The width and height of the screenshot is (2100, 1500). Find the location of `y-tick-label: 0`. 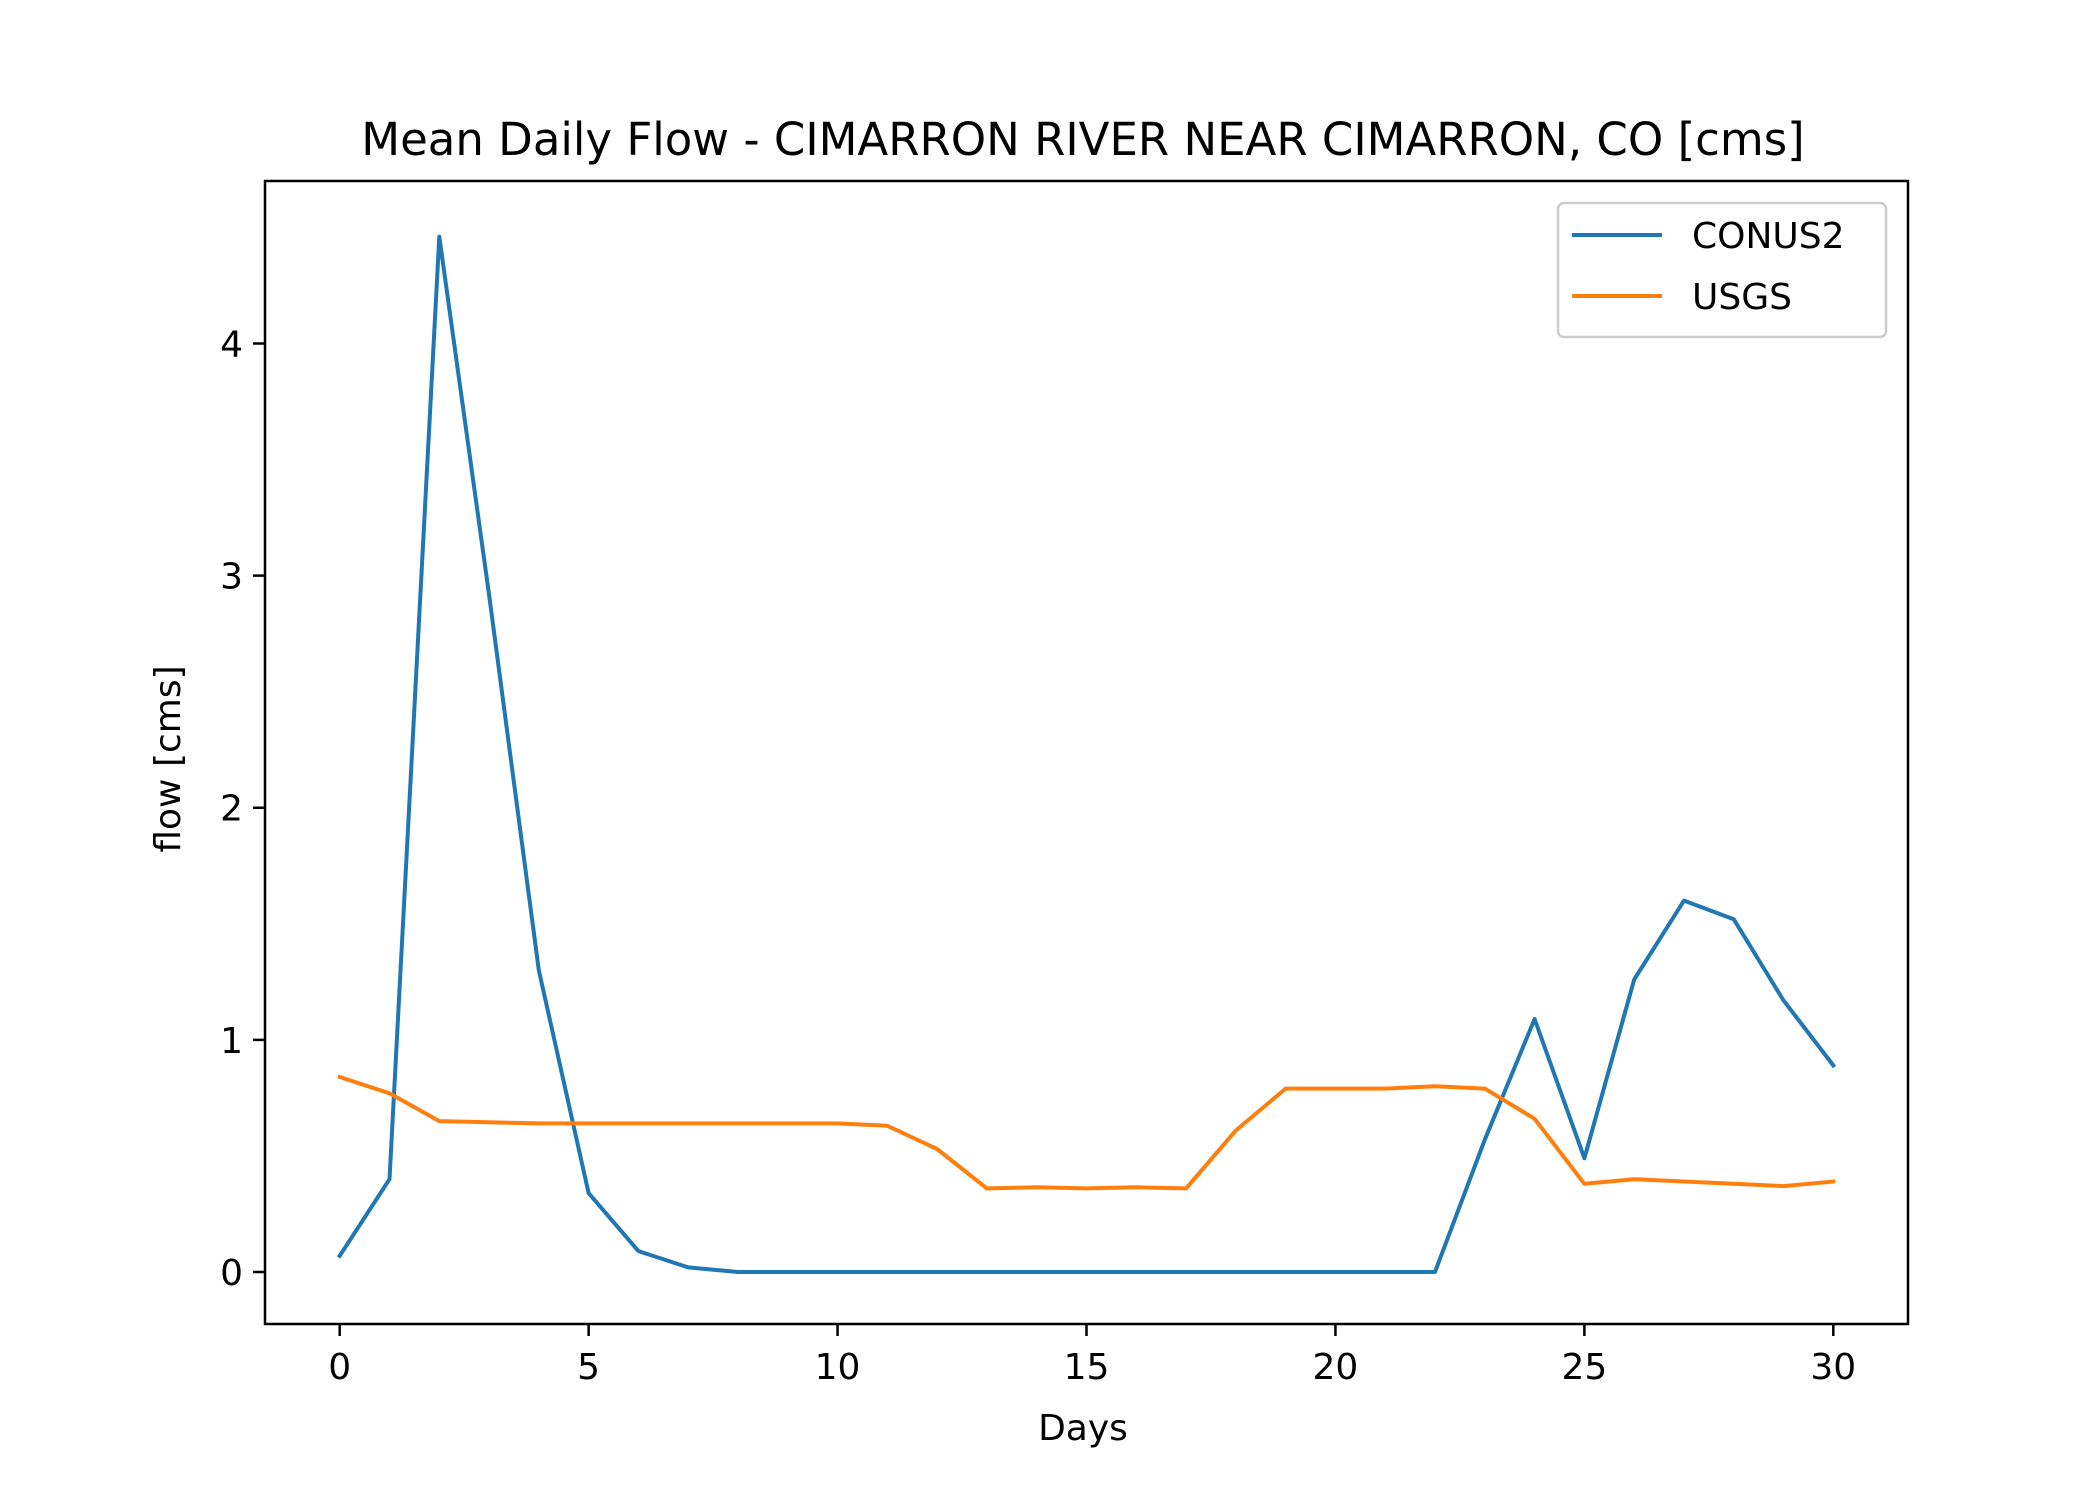

y-tick-label: 0 is located at coordinates (231, 1273).